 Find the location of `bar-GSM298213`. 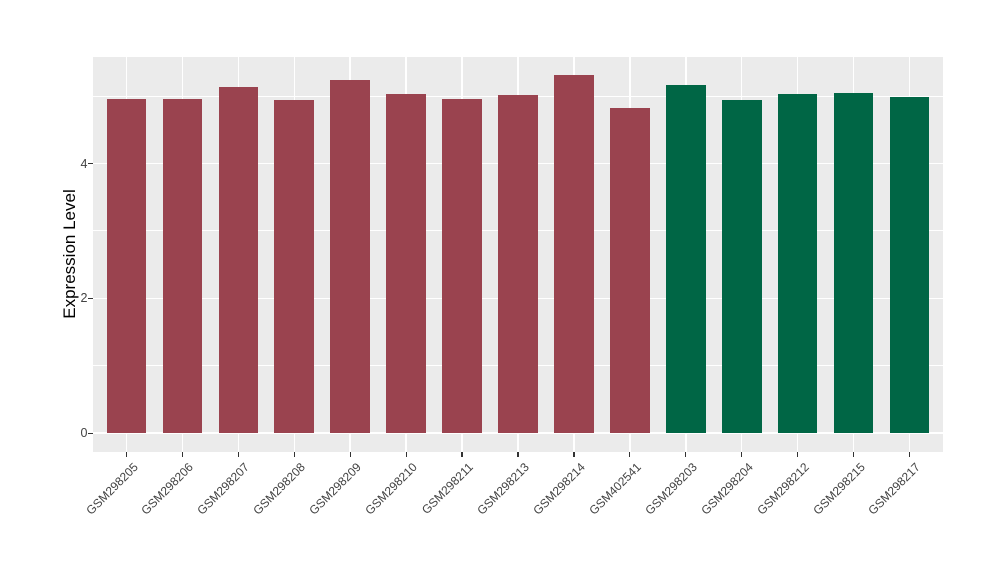

bar-GSM298213 is located at coordinates (518, 264).